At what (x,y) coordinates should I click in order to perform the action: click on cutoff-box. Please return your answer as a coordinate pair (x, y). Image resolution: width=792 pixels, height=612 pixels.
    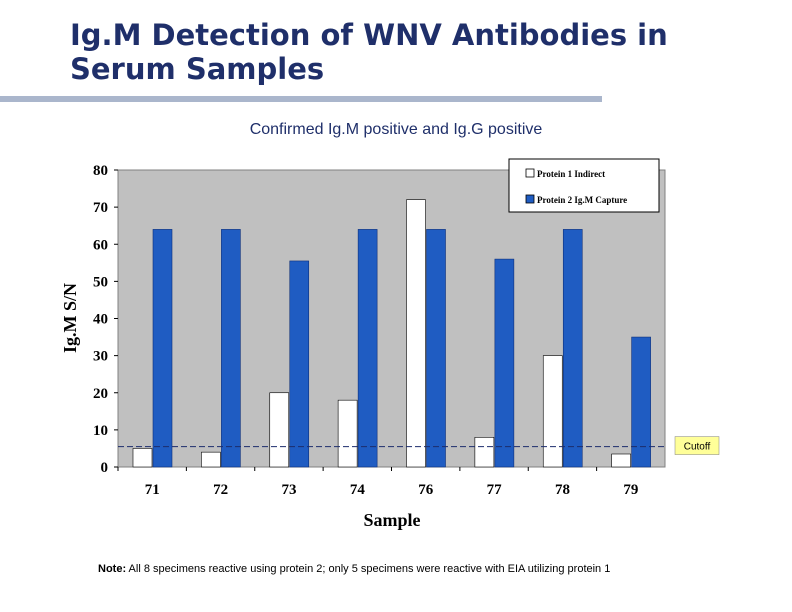
    Looking at the image, I should click on (697, 445).